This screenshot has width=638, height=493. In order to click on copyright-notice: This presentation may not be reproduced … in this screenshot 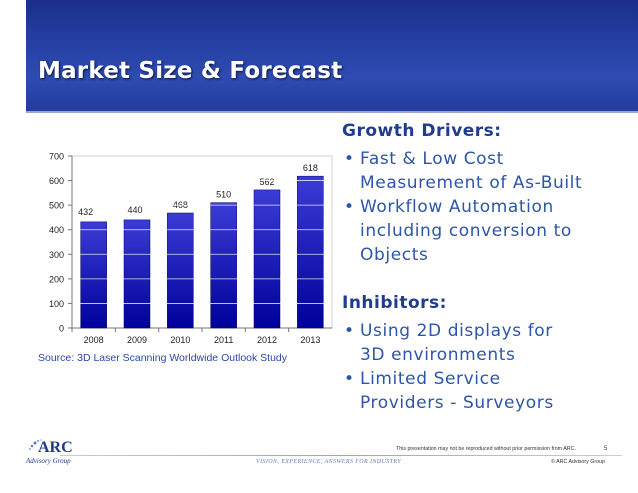, I will do `click(486, 449)`.